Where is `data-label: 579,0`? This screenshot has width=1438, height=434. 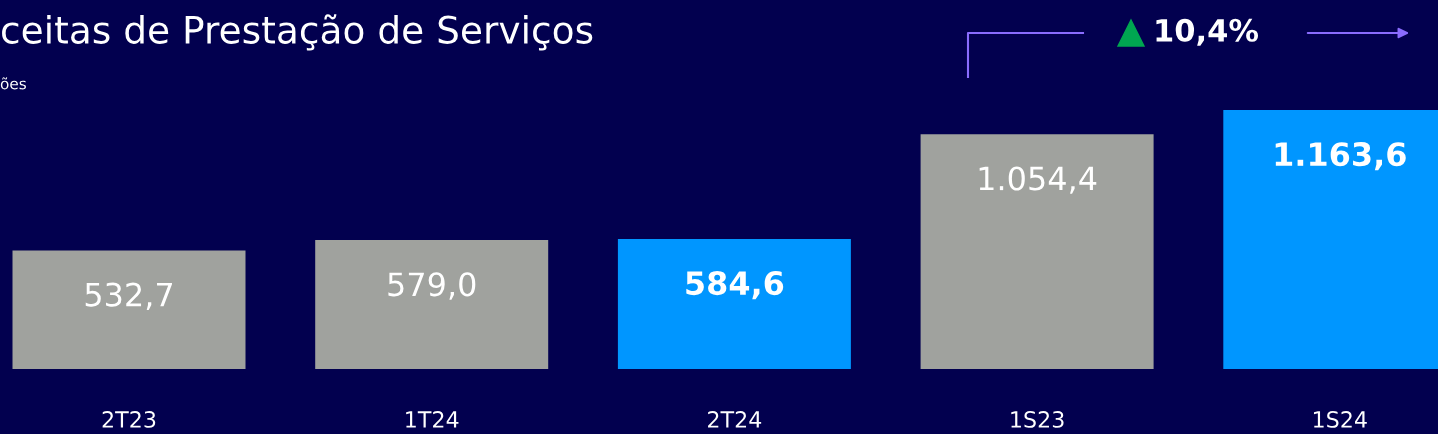 data-label: 579,0 is located at coordinates (432, 286).